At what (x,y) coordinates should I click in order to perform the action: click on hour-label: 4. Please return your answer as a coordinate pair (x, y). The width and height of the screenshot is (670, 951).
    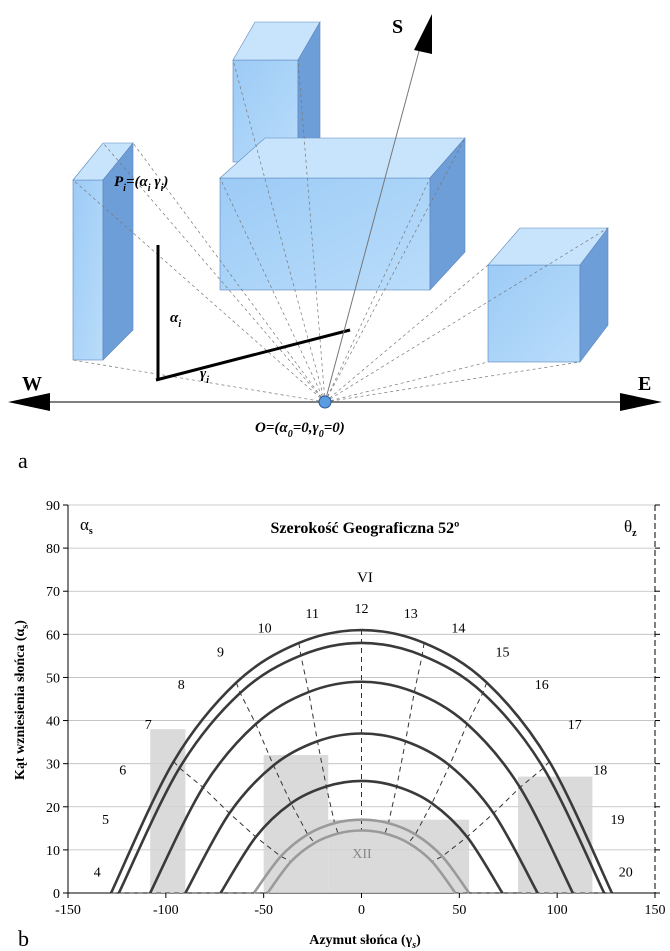
    Looking at the image, I should click on (97, 873).